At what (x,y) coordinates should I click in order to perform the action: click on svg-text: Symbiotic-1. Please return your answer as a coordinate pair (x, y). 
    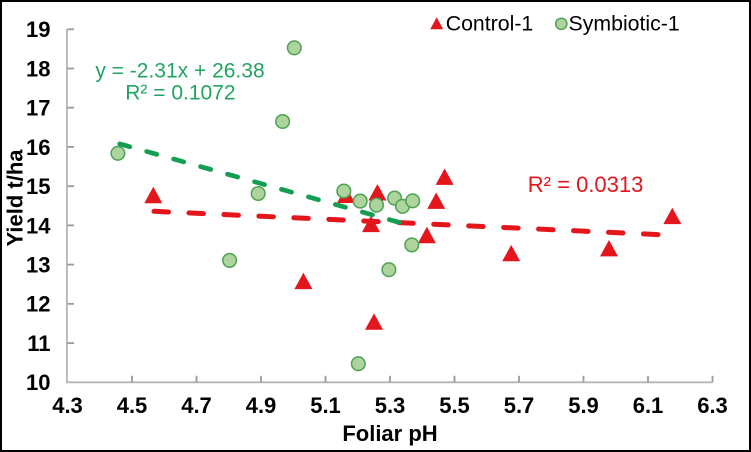
    Looking at the image, I should click on (624, 23).